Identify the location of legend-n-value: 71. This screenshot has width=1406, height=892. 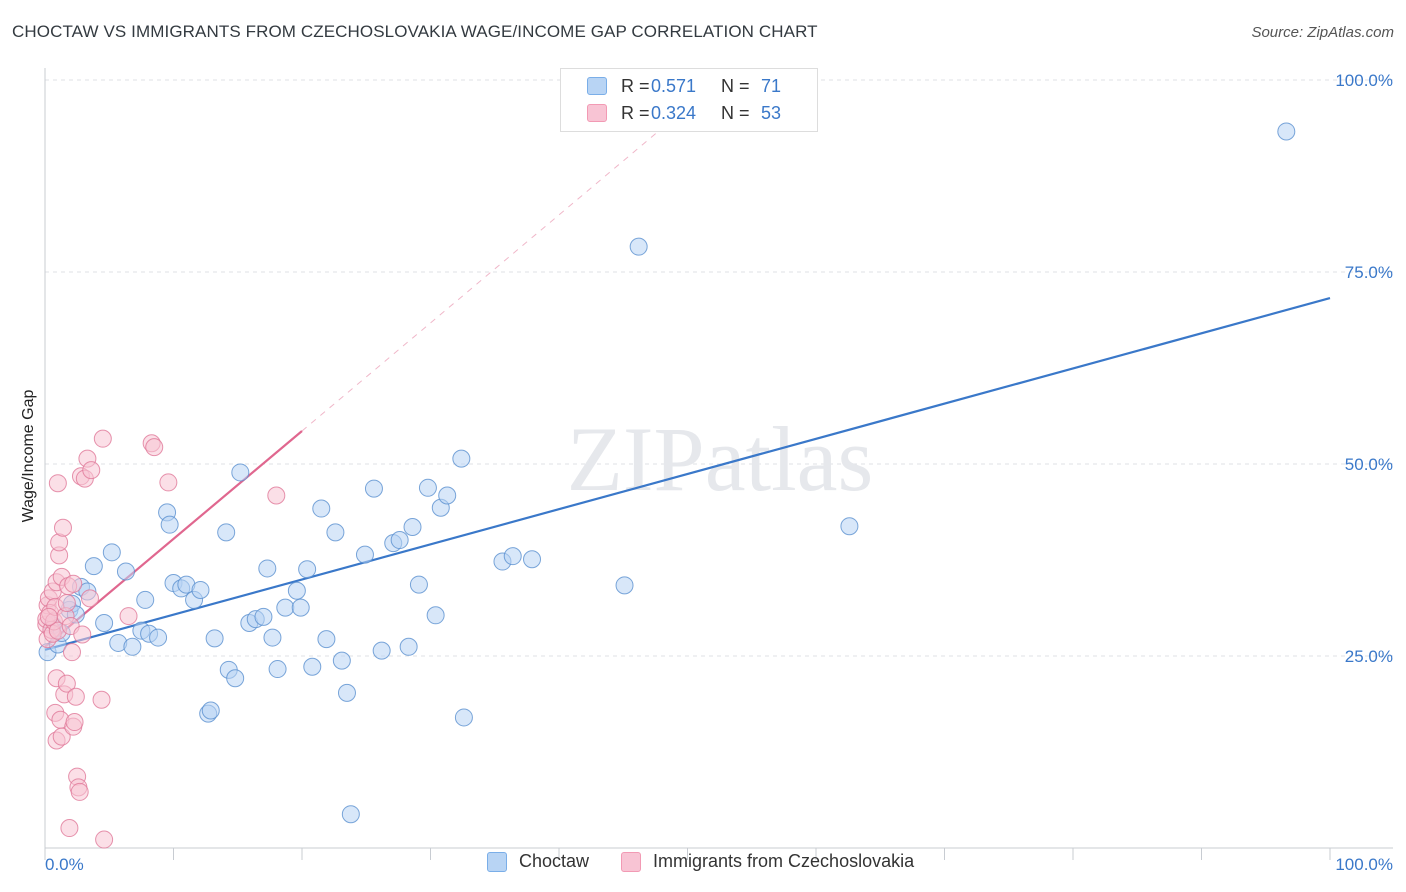
(771, 85).